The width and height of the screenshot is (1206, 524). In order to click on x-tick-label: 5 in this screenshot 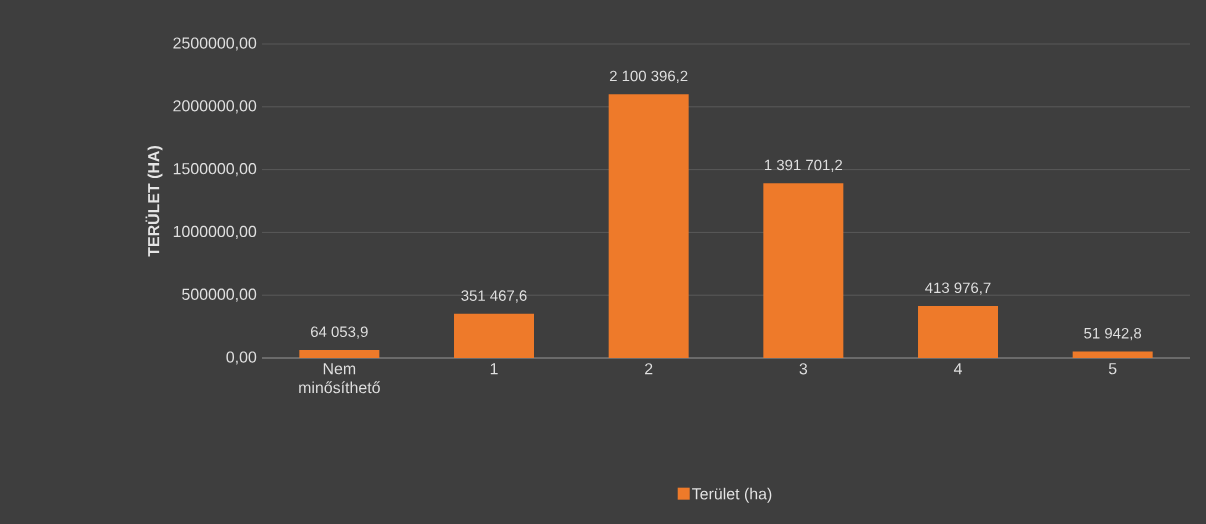, I will do `click(1112, 369)`.